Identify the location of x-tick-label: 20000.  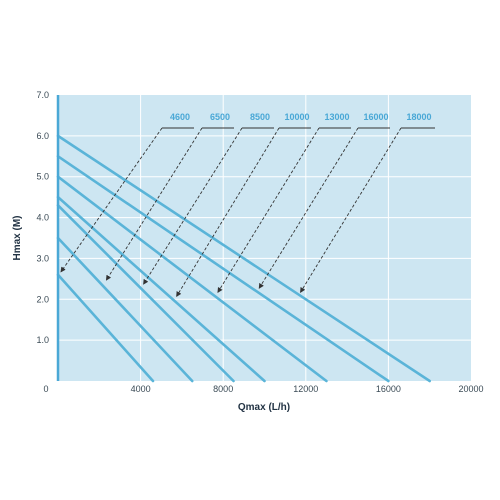
(470, 389).